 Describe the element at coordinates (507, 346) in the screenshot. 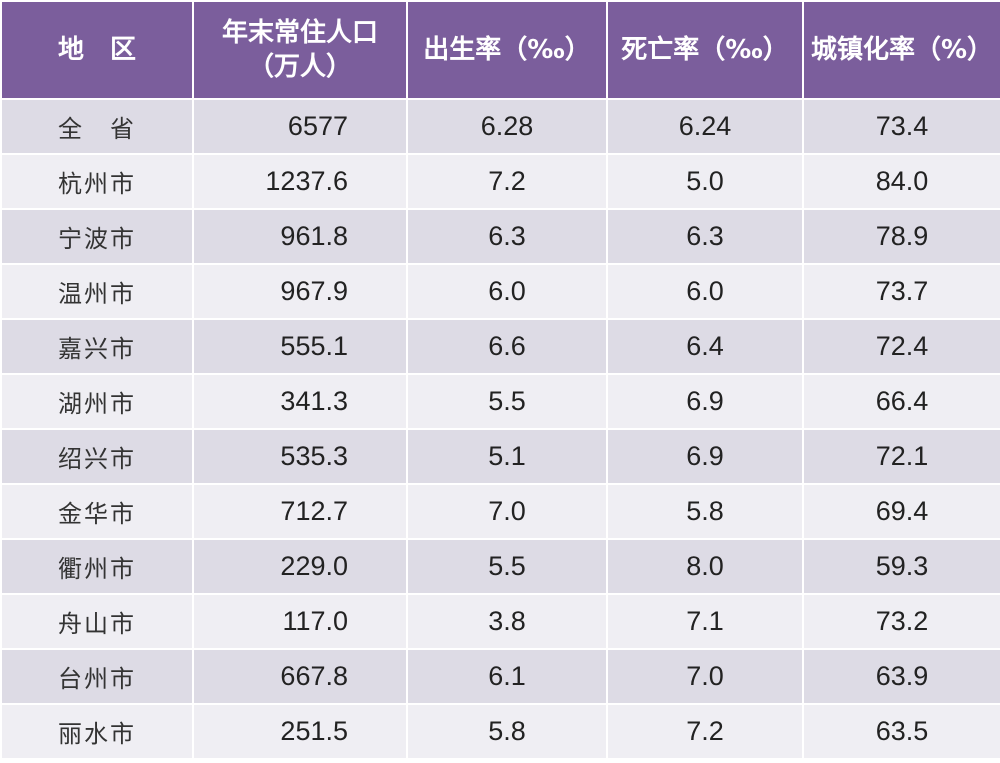

I see `cell-birth-rate: 6.6` at that location.